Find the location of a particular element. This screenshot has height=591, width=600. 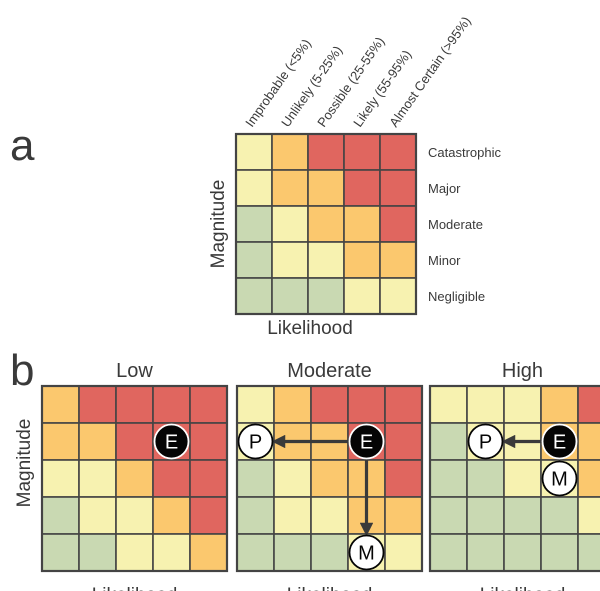

panel-b-matrix-2-cell-r3-c3 is located at coordinates (329, 478).